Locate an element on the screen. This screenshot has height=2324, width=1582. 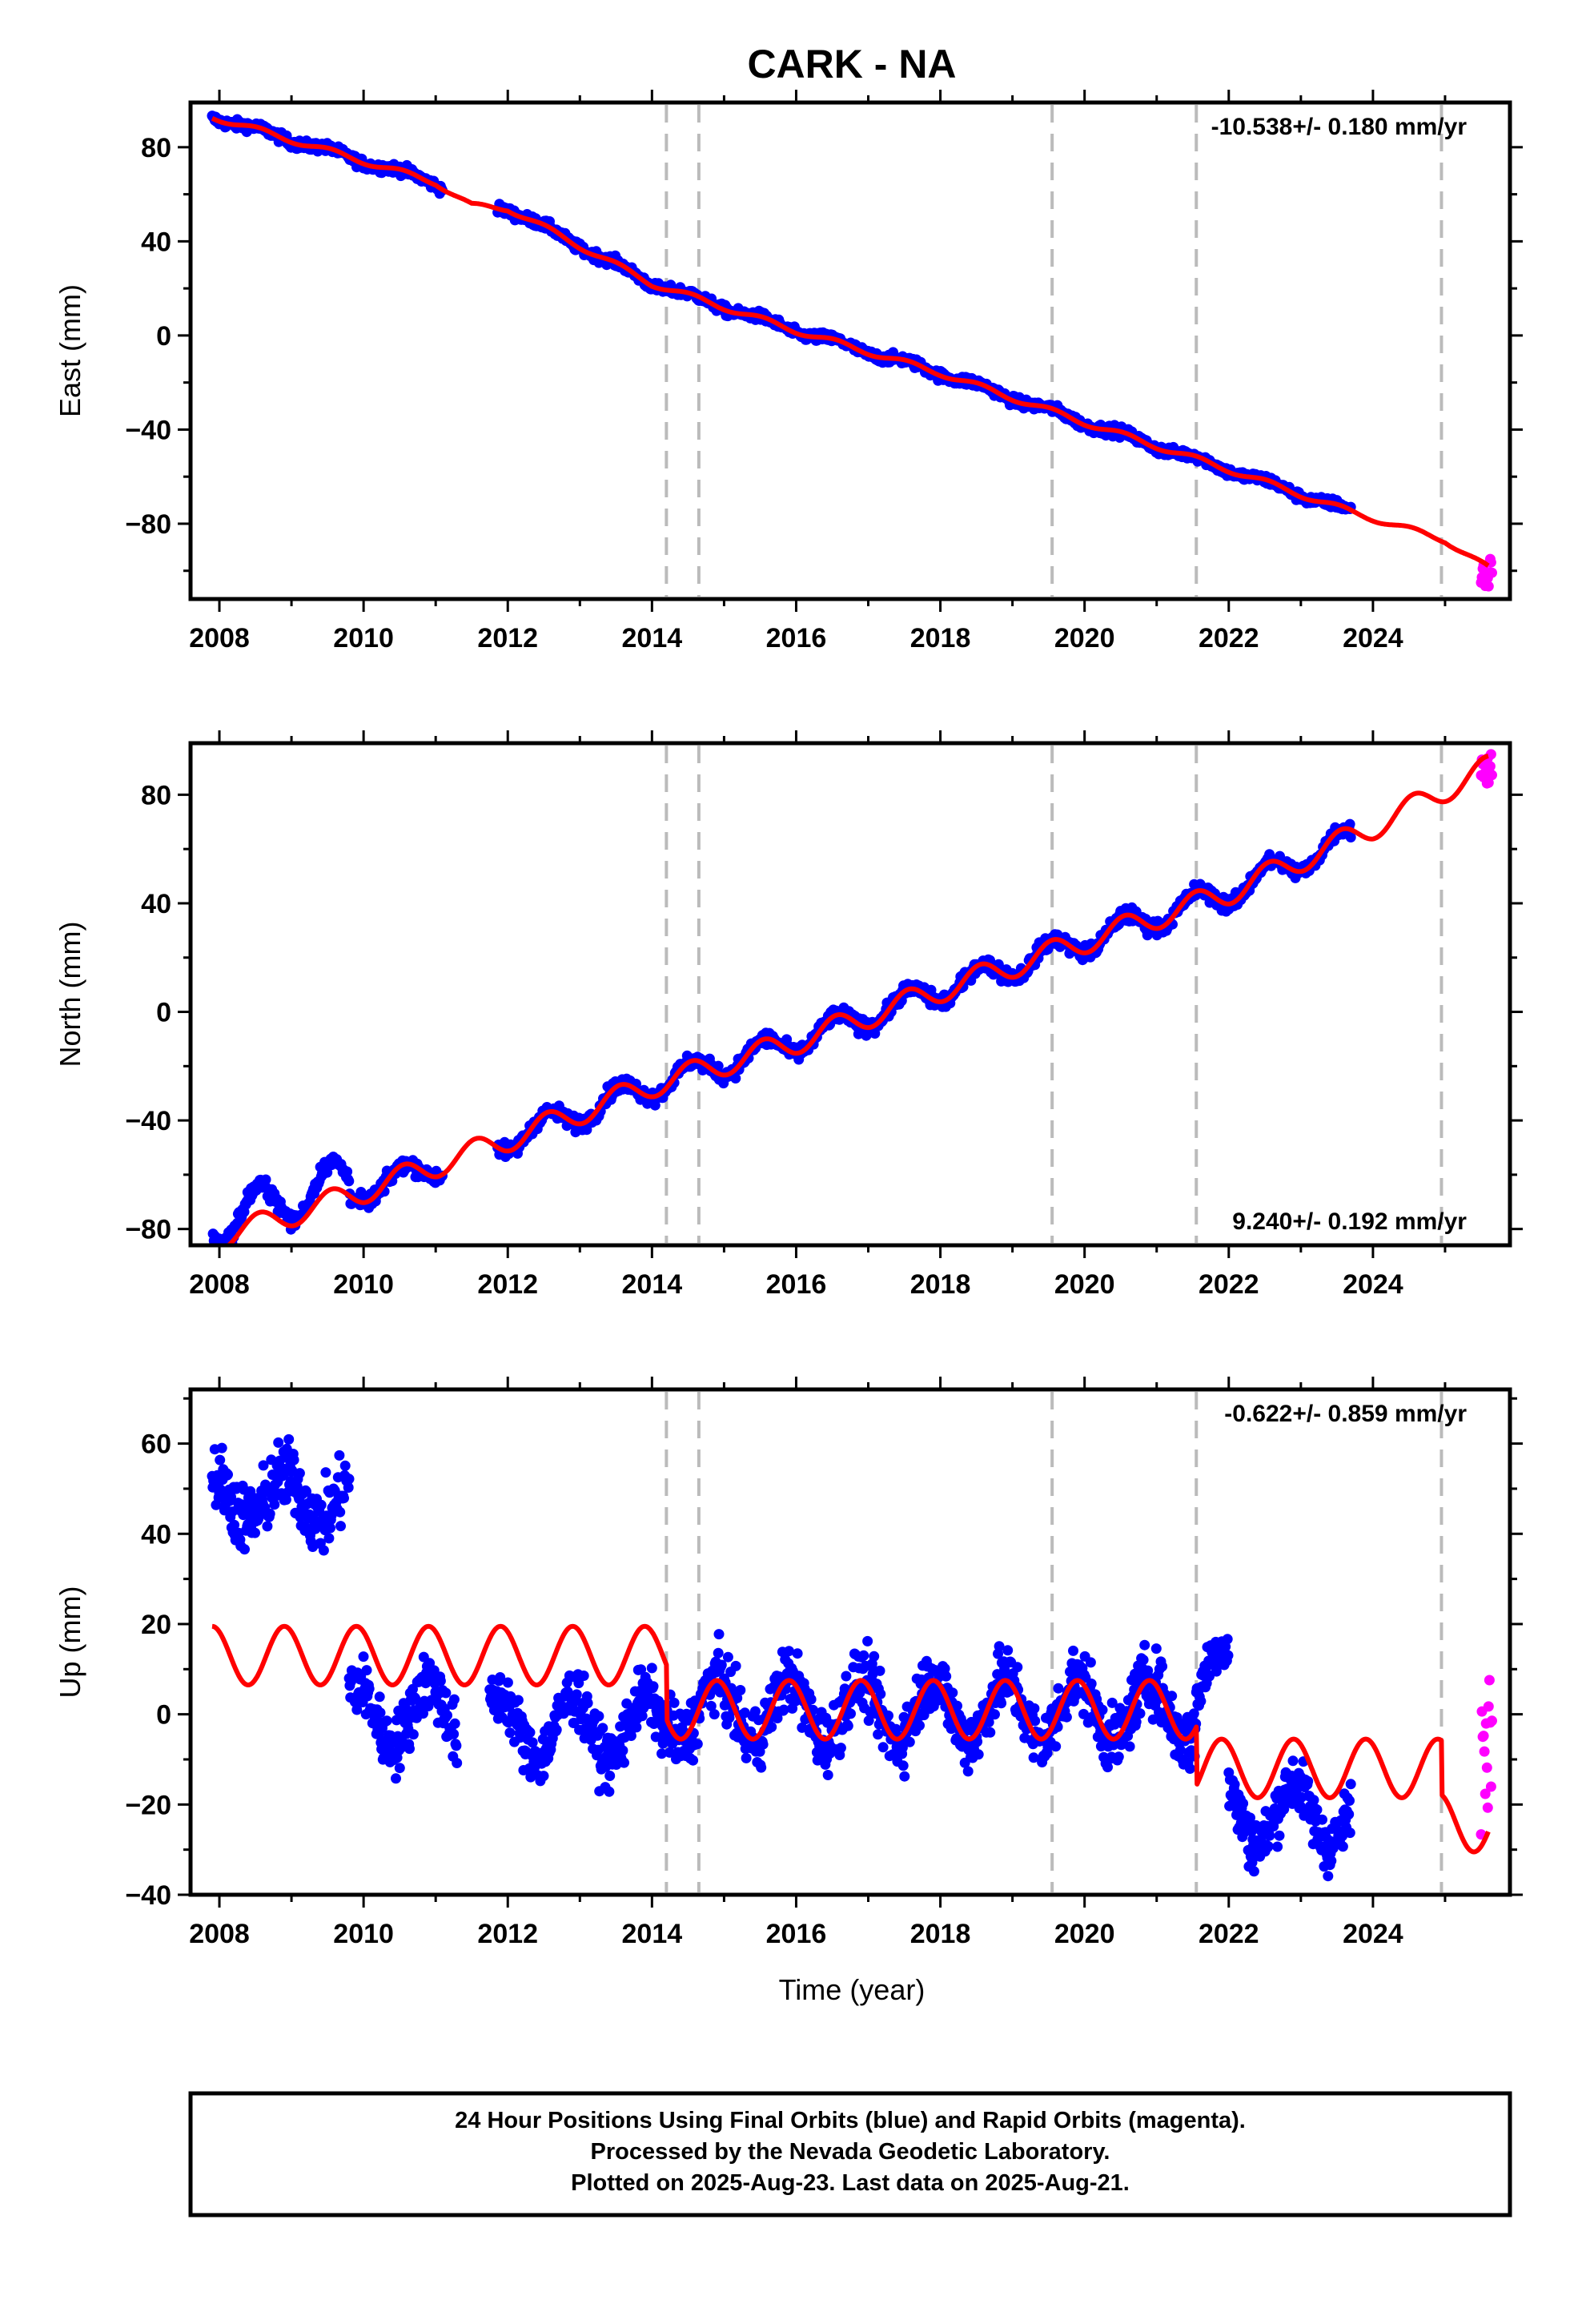
north-rapid-data-point is located at coordinates (1492, 775).